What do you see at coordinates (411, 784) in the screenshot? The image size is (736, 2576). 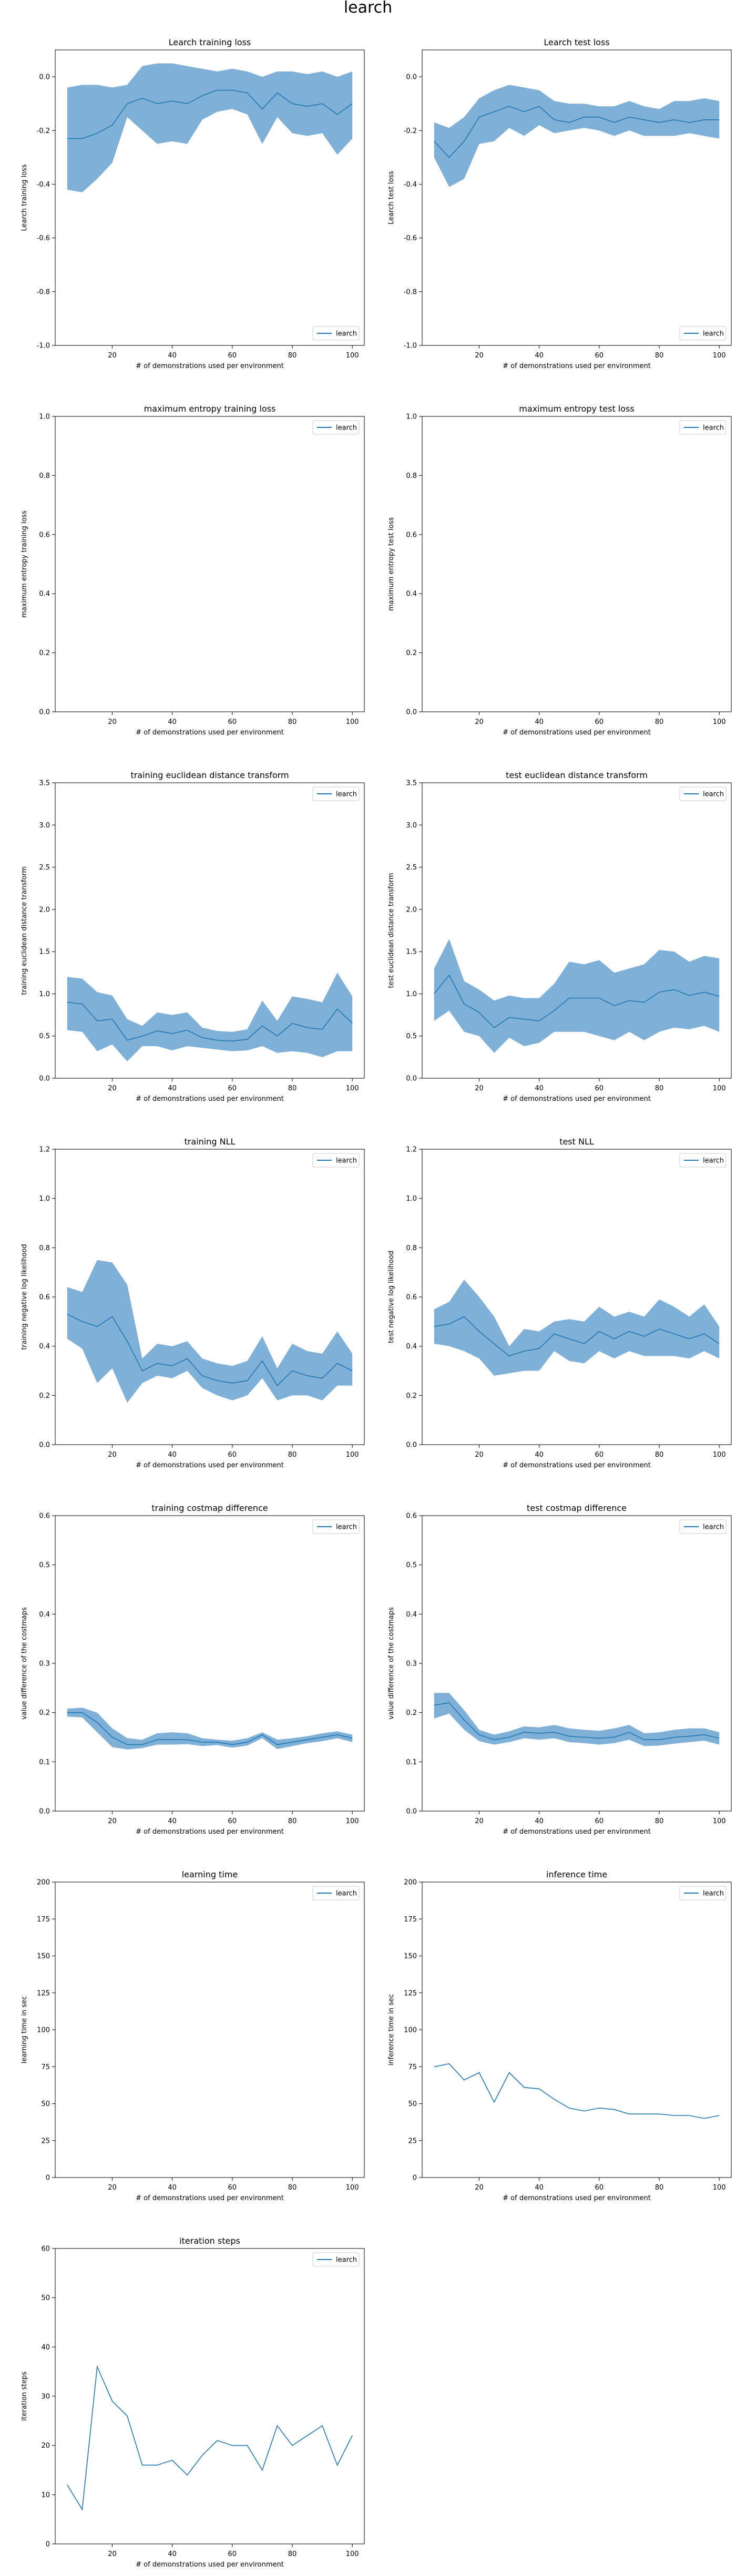 I see `y-tick-label: 3.5` at bounding box center [411, 784].